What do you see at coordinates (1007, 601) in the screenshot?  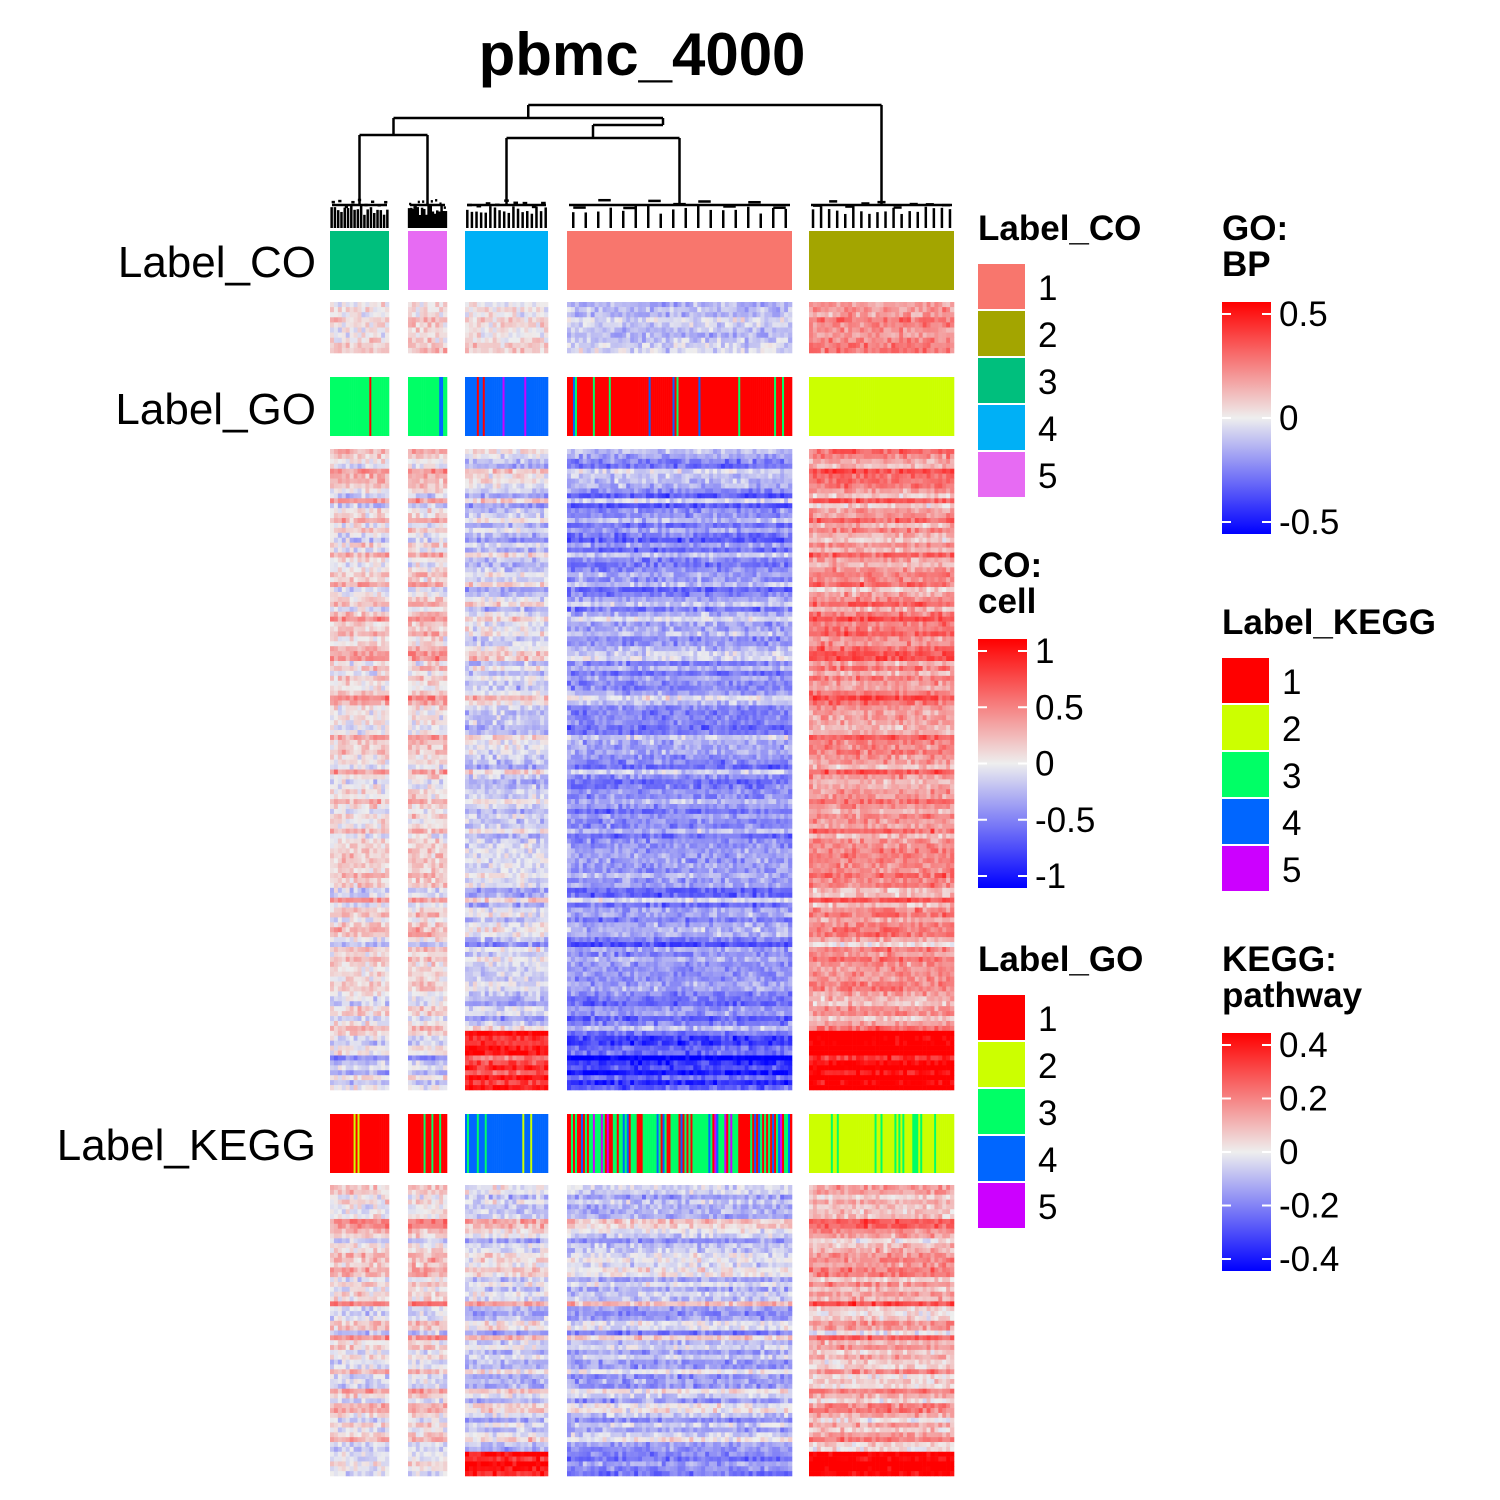 I see `legend-title: cell` at bounding box center [1007, 601].